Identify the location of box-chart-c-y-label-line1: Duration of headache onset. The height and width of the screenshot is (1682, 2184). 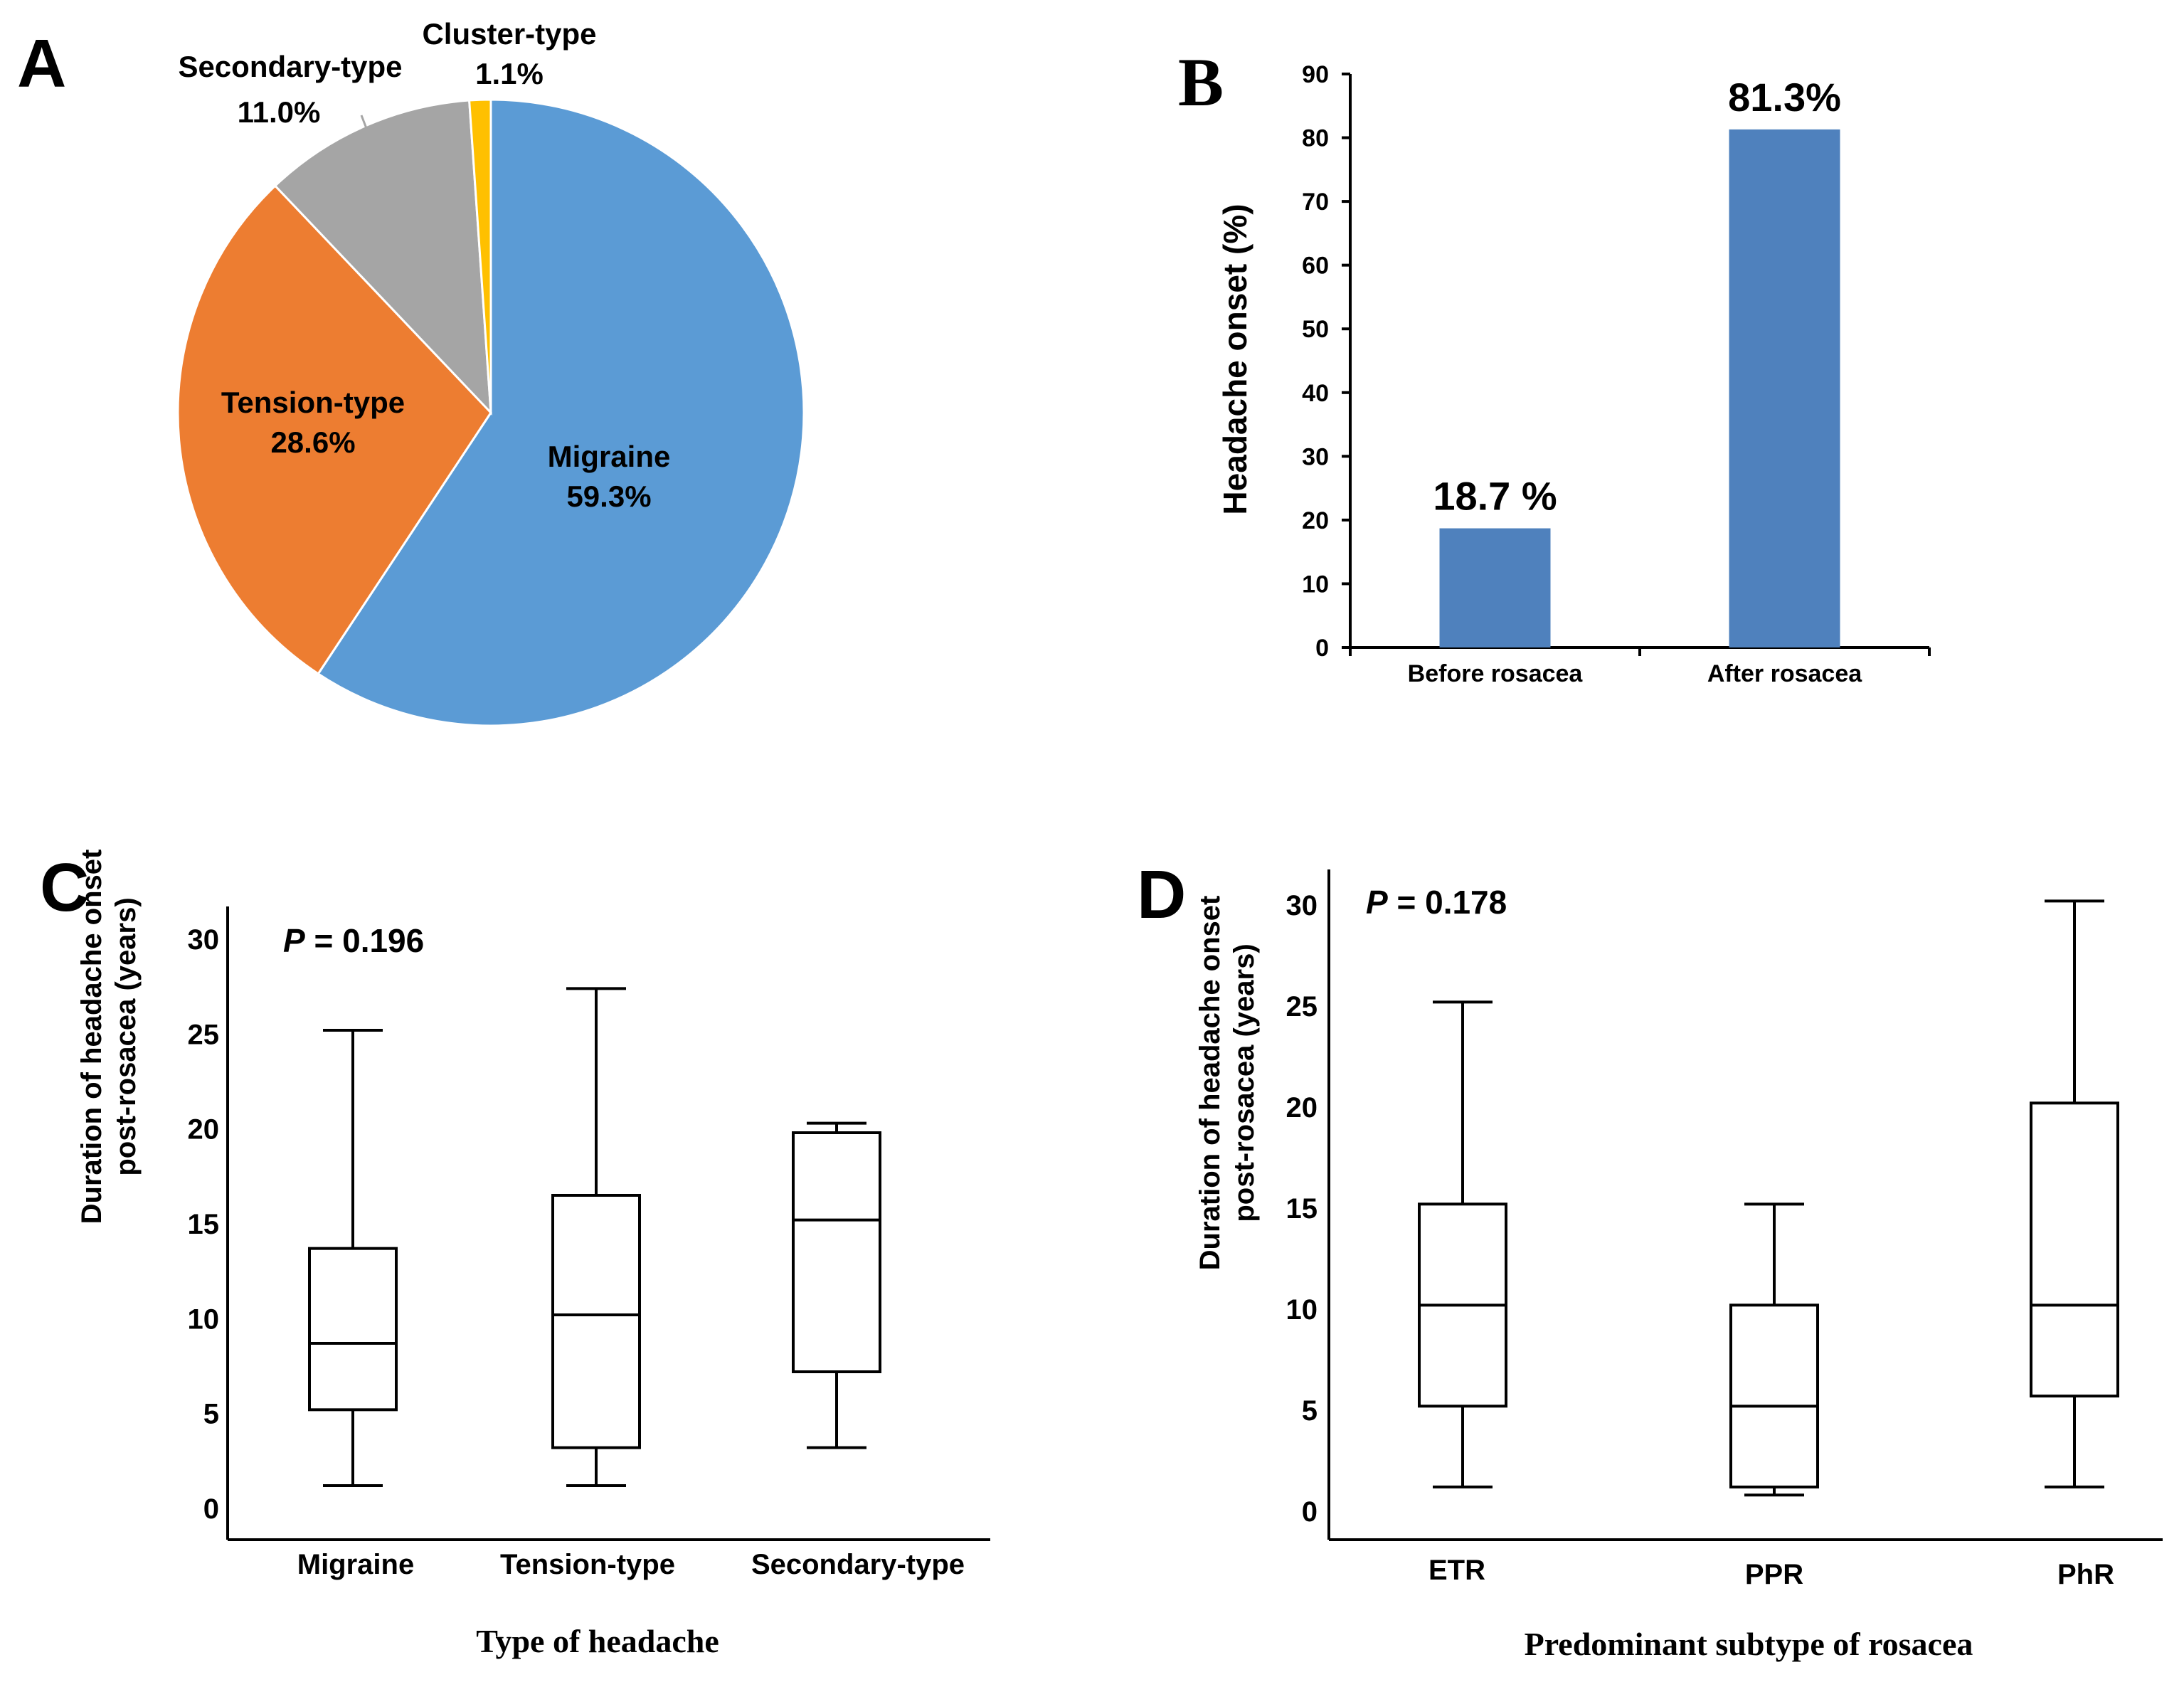
(91, 1037).